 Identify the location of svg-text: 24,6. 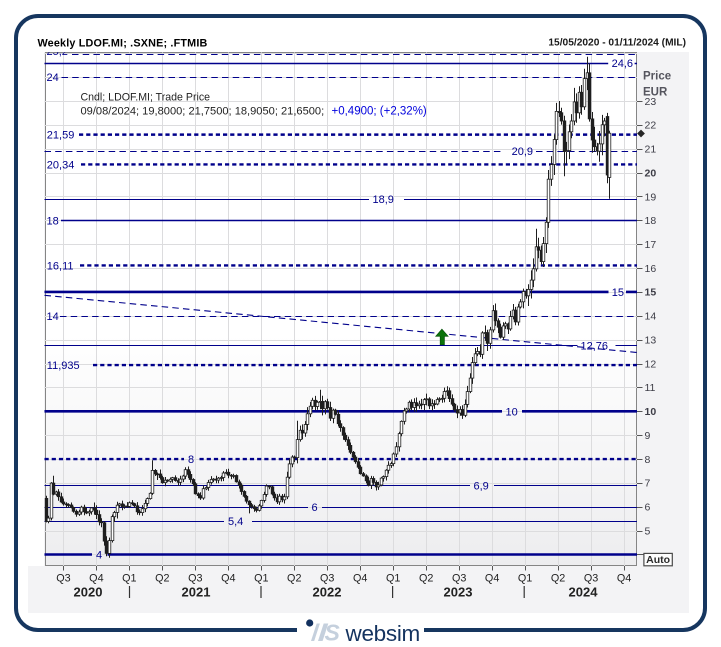
(622, 64).